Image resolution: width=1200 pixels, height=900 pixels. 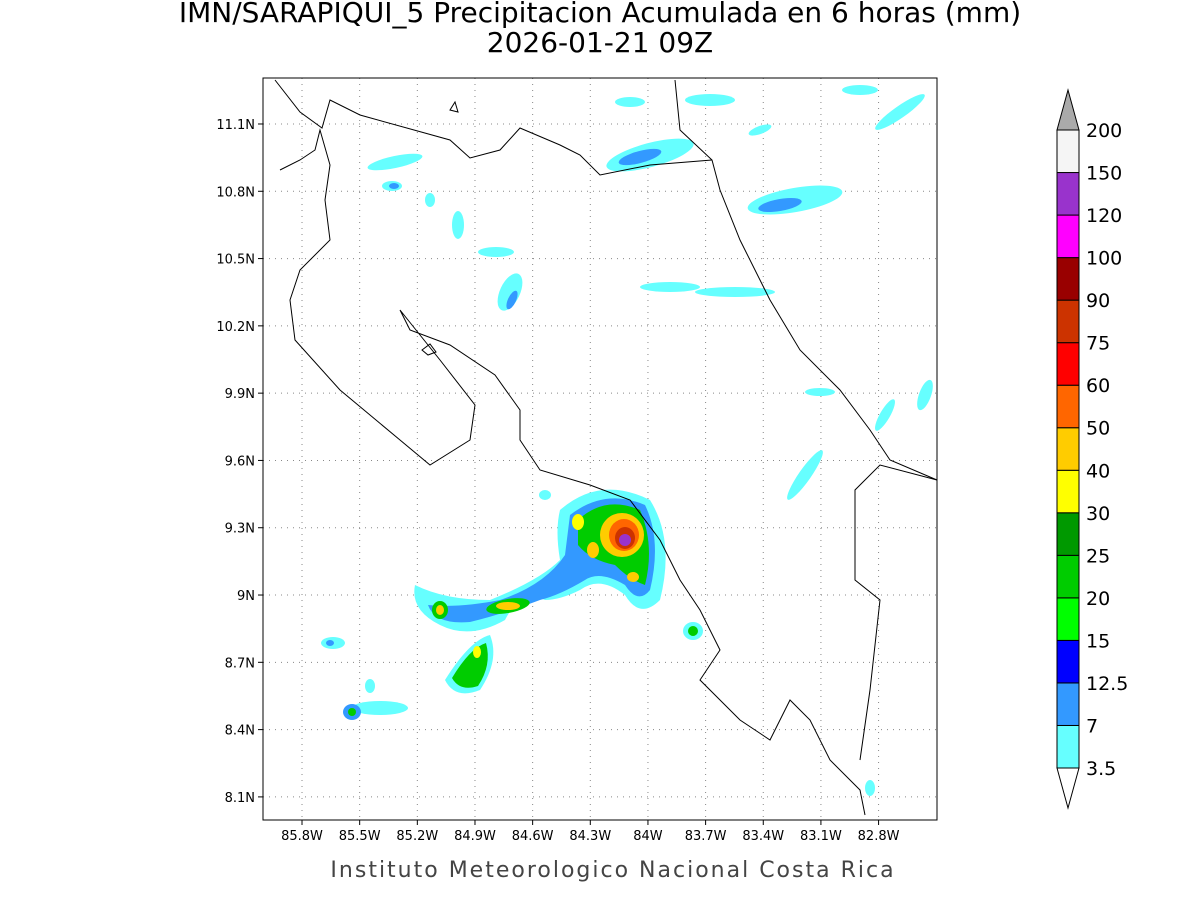 What do you see at coordinates (1101, 769) in the screenshot?
I see `colorbar-label: 3.5` at bounding box center [1101, 769].